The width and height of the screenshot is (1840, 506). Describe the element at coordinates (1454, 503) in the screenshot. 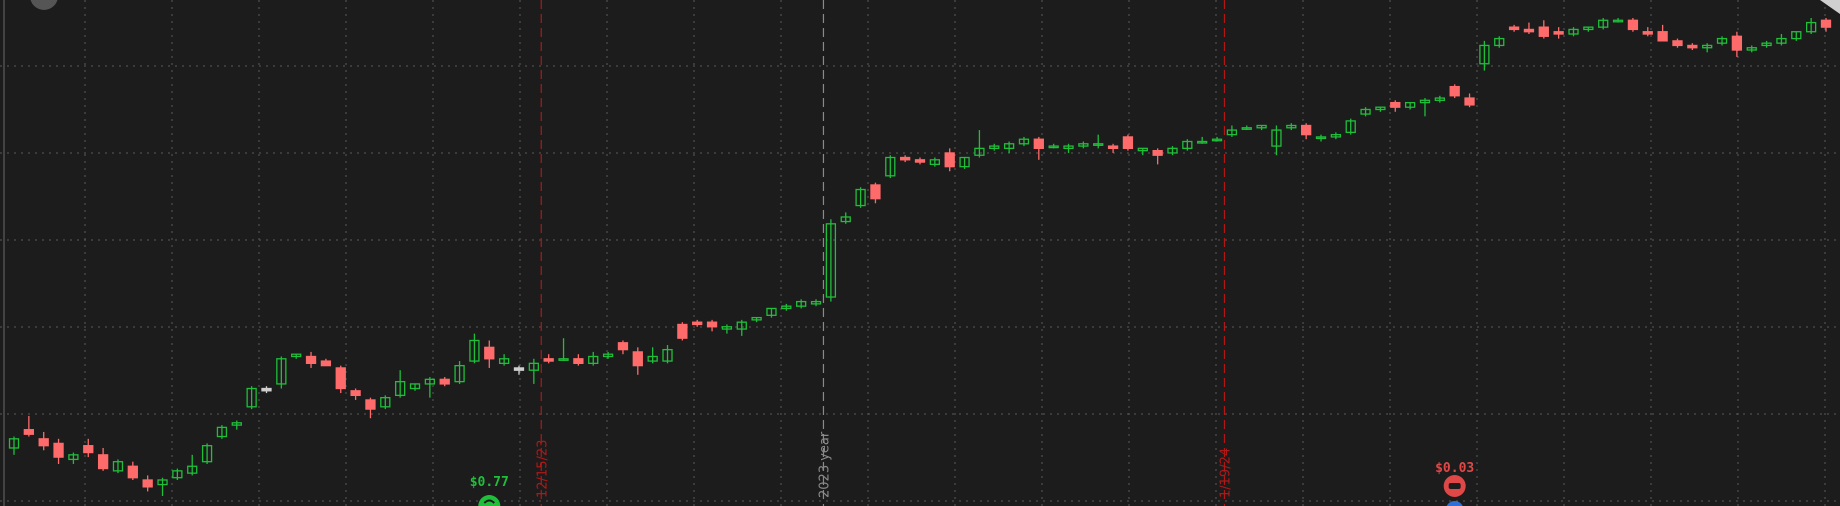

I see `info-icon` at that location.